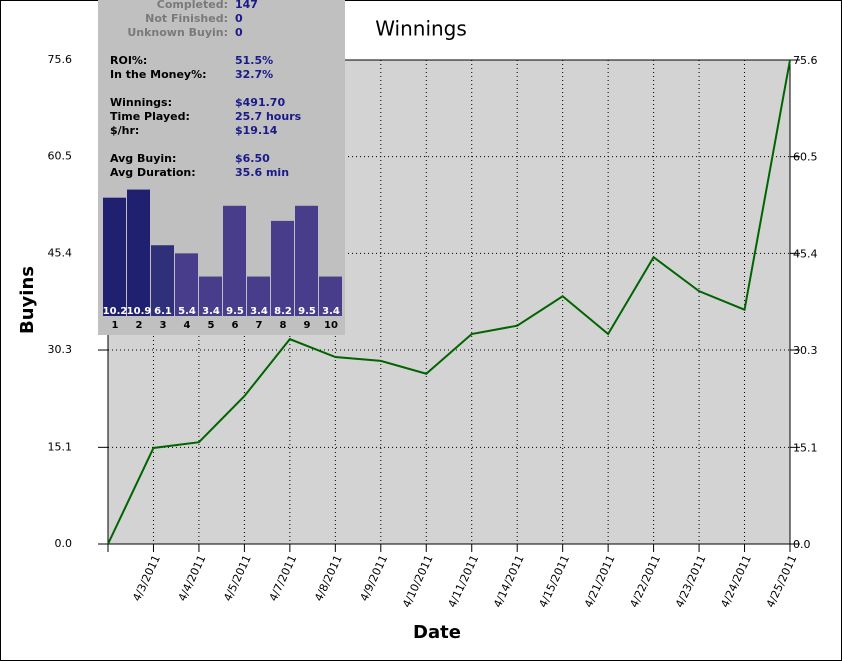 This screenshot has width=842, height=661. I want to click on stat-label: Time Played:, so click(150, 116).